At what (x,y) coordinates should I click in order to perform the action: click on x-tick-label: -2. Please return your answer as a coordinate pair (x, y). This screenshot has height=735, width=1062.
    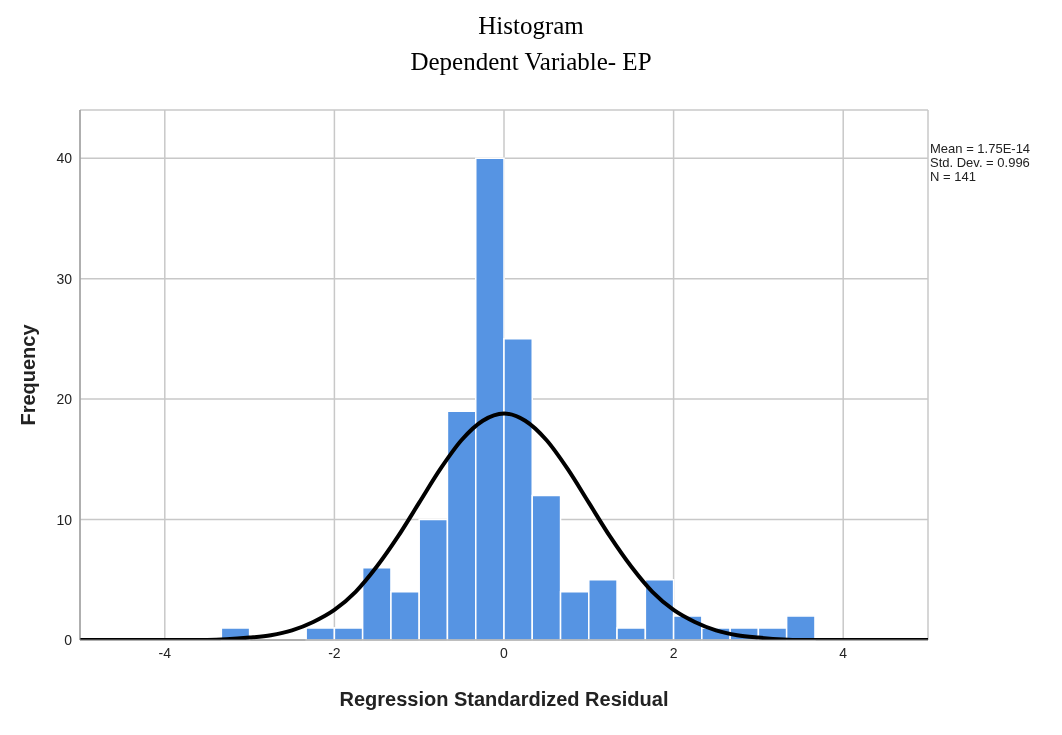
    Looking at the image, I should click on (334, 652).